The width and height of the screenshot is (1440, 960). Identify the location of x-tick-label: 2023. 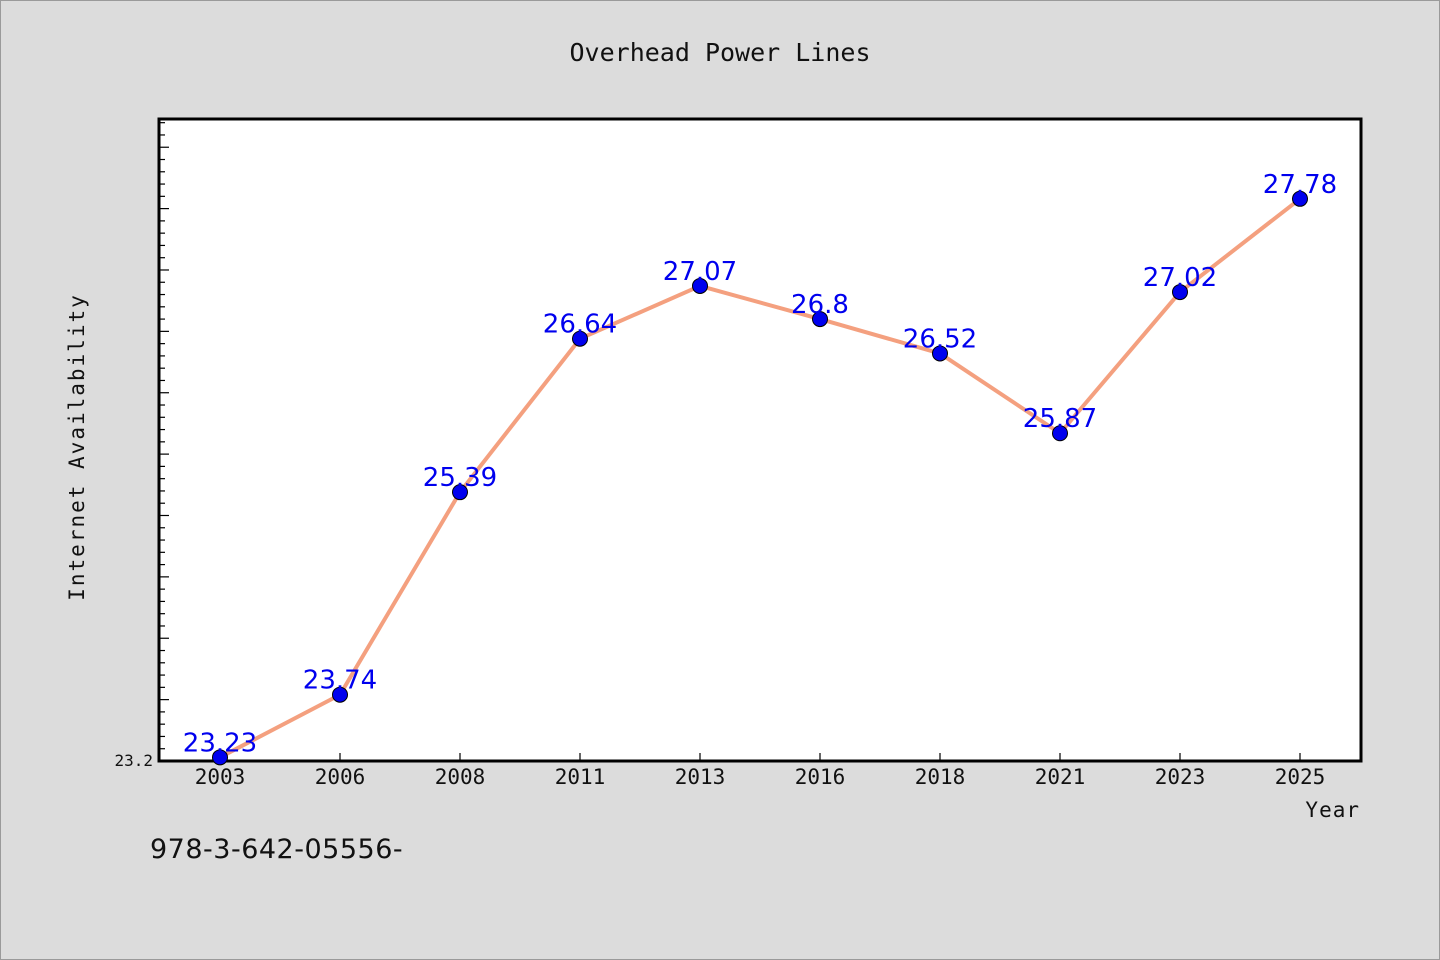
(1180, 777).